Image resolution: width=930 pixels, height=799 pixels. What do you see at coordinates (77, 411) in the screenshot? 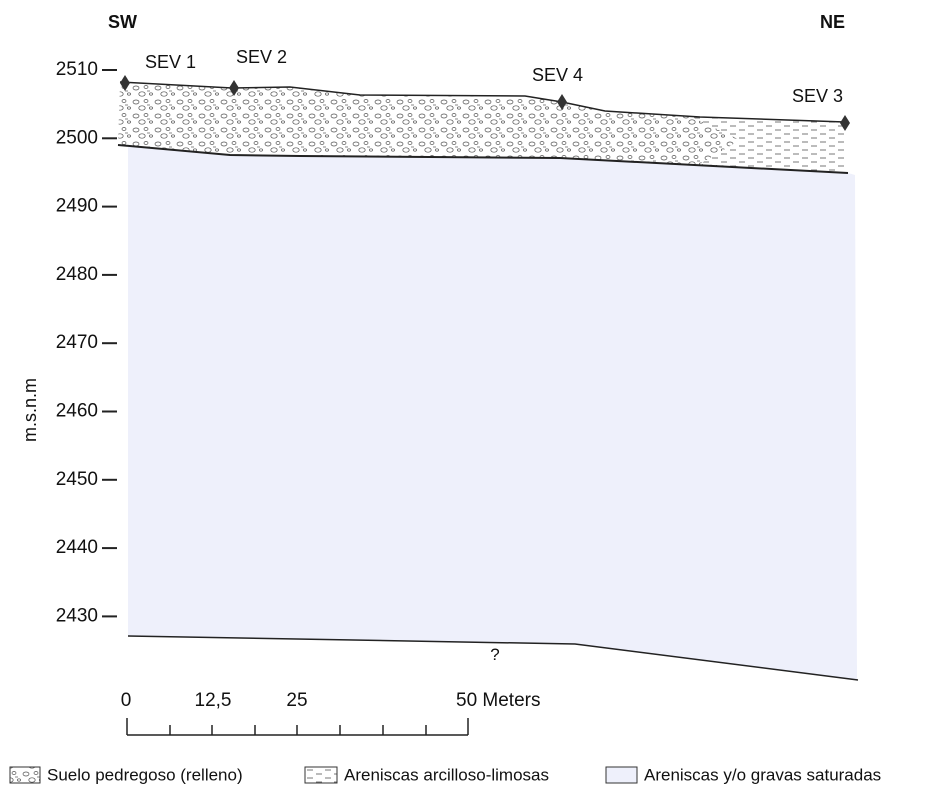
I see `y-tick-label: 2460` at bounding box center [77, 411].